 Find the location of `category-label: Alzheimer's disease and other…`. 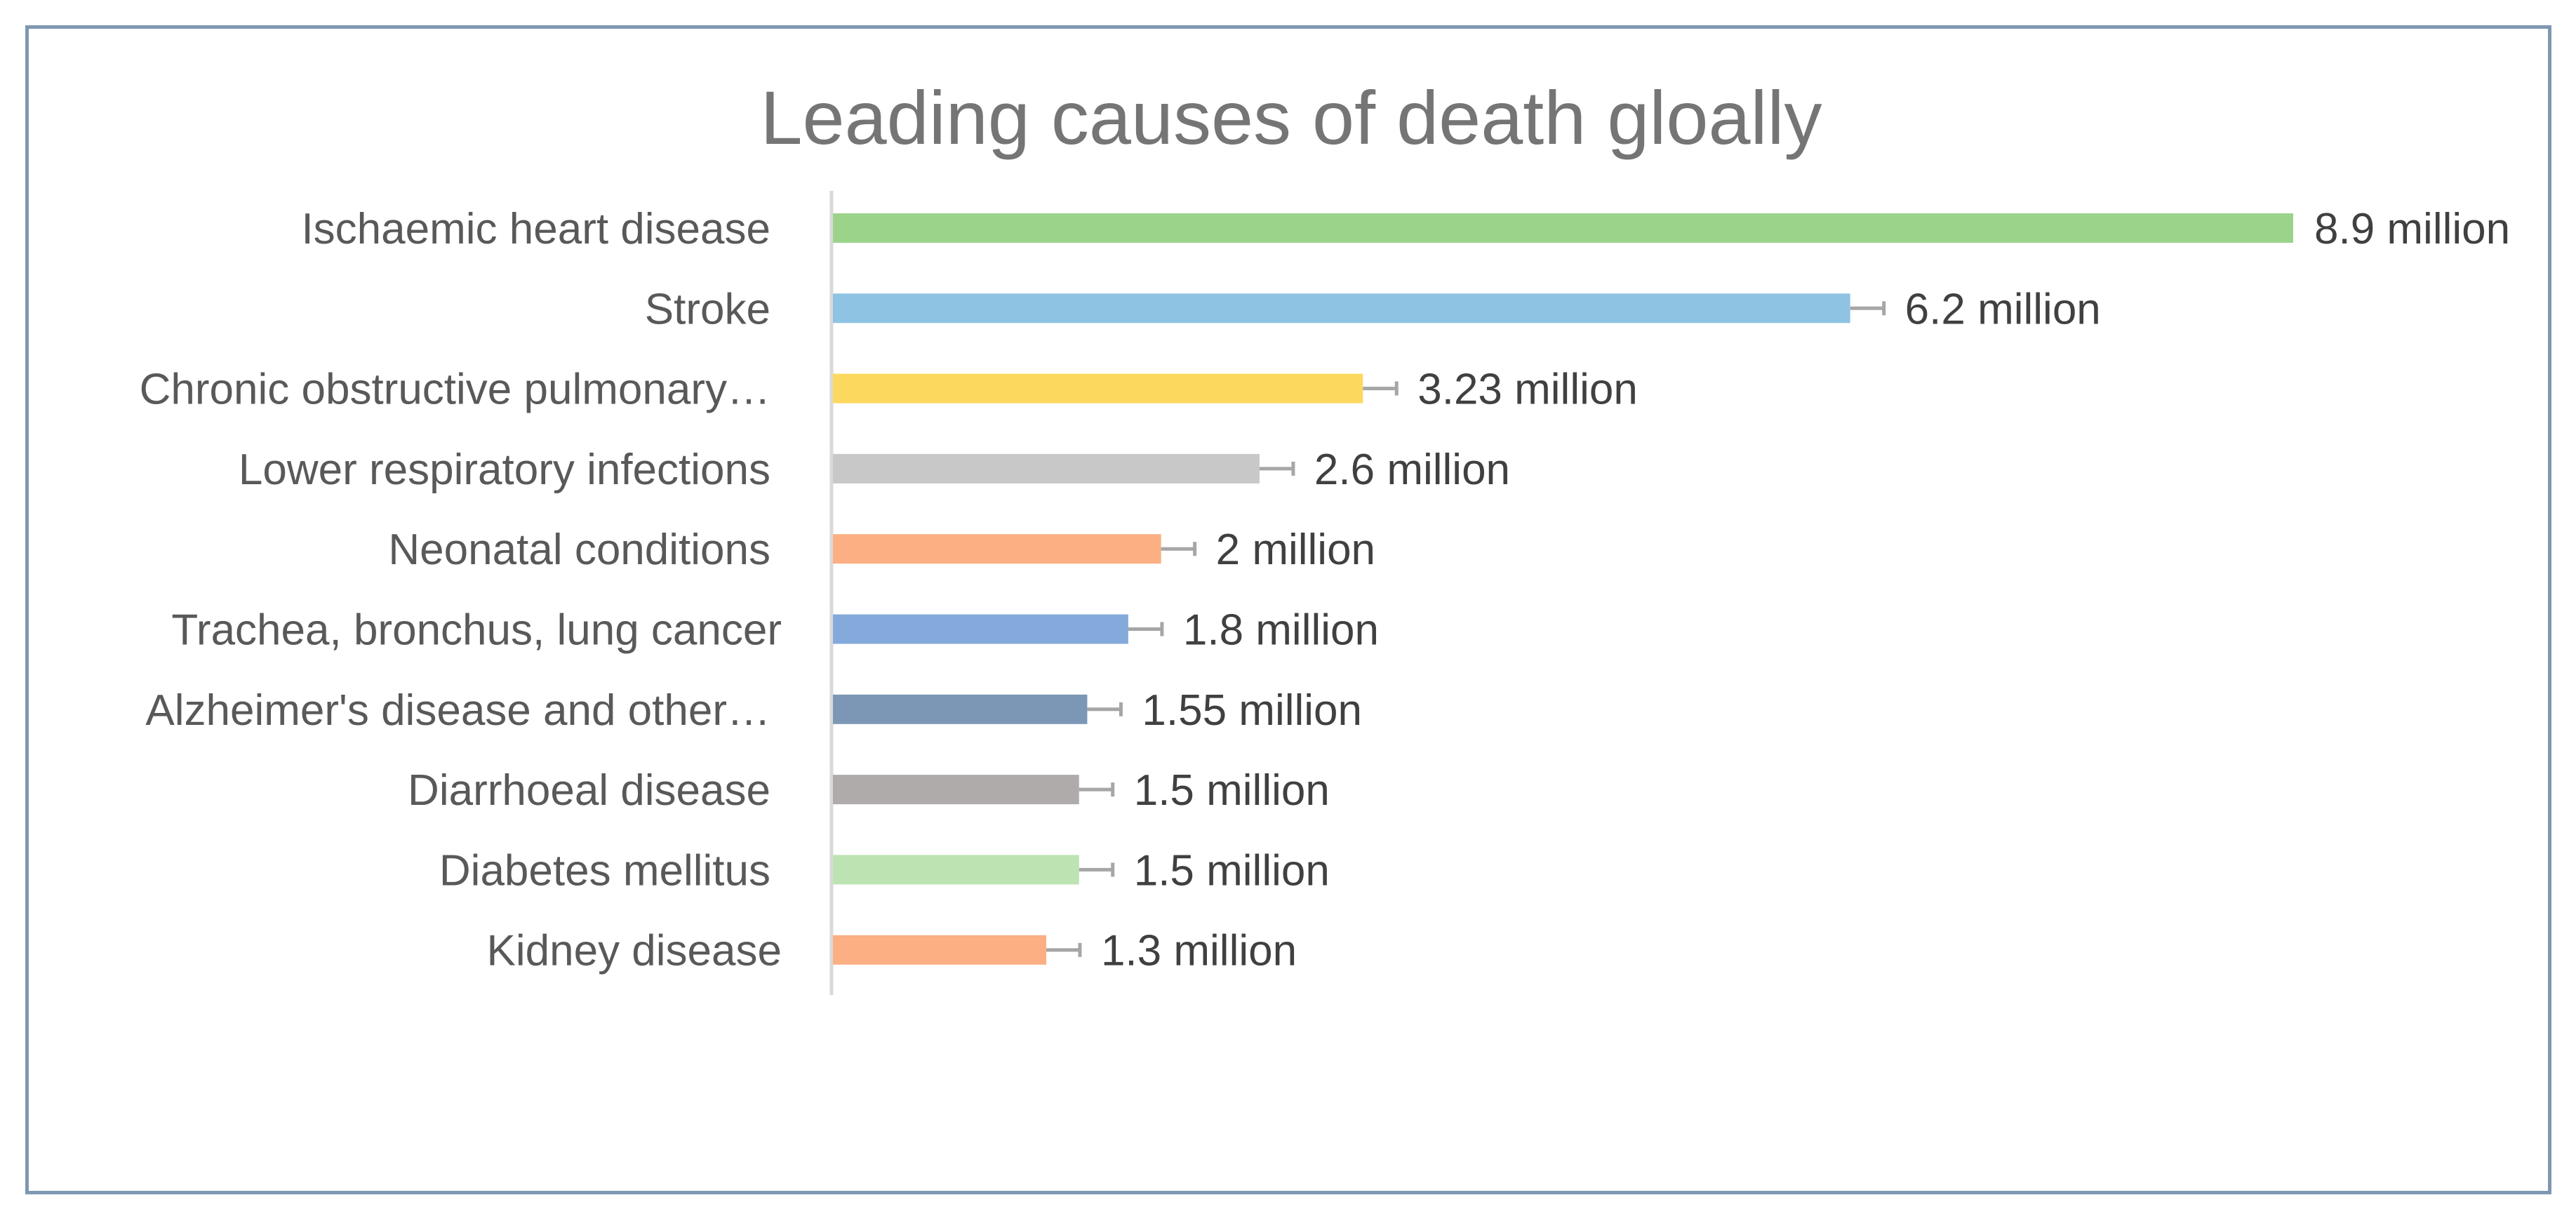

category-label: Alzheimer's disease and other… is located at coordinates (457, 710).